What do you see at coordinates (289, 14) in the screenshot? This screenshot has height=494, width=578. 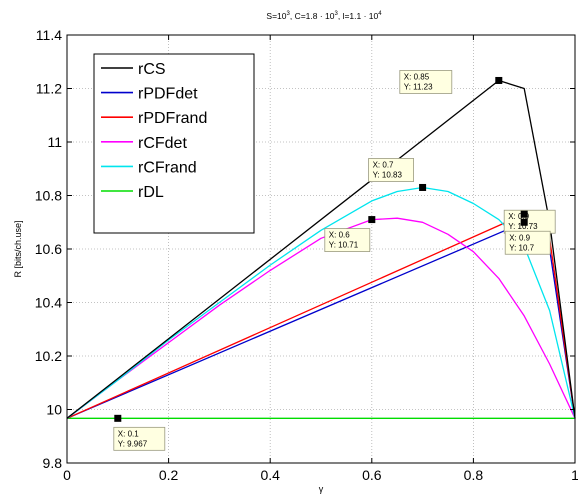 I see `title-s-exp: 3` at bounding box center [289, 14].